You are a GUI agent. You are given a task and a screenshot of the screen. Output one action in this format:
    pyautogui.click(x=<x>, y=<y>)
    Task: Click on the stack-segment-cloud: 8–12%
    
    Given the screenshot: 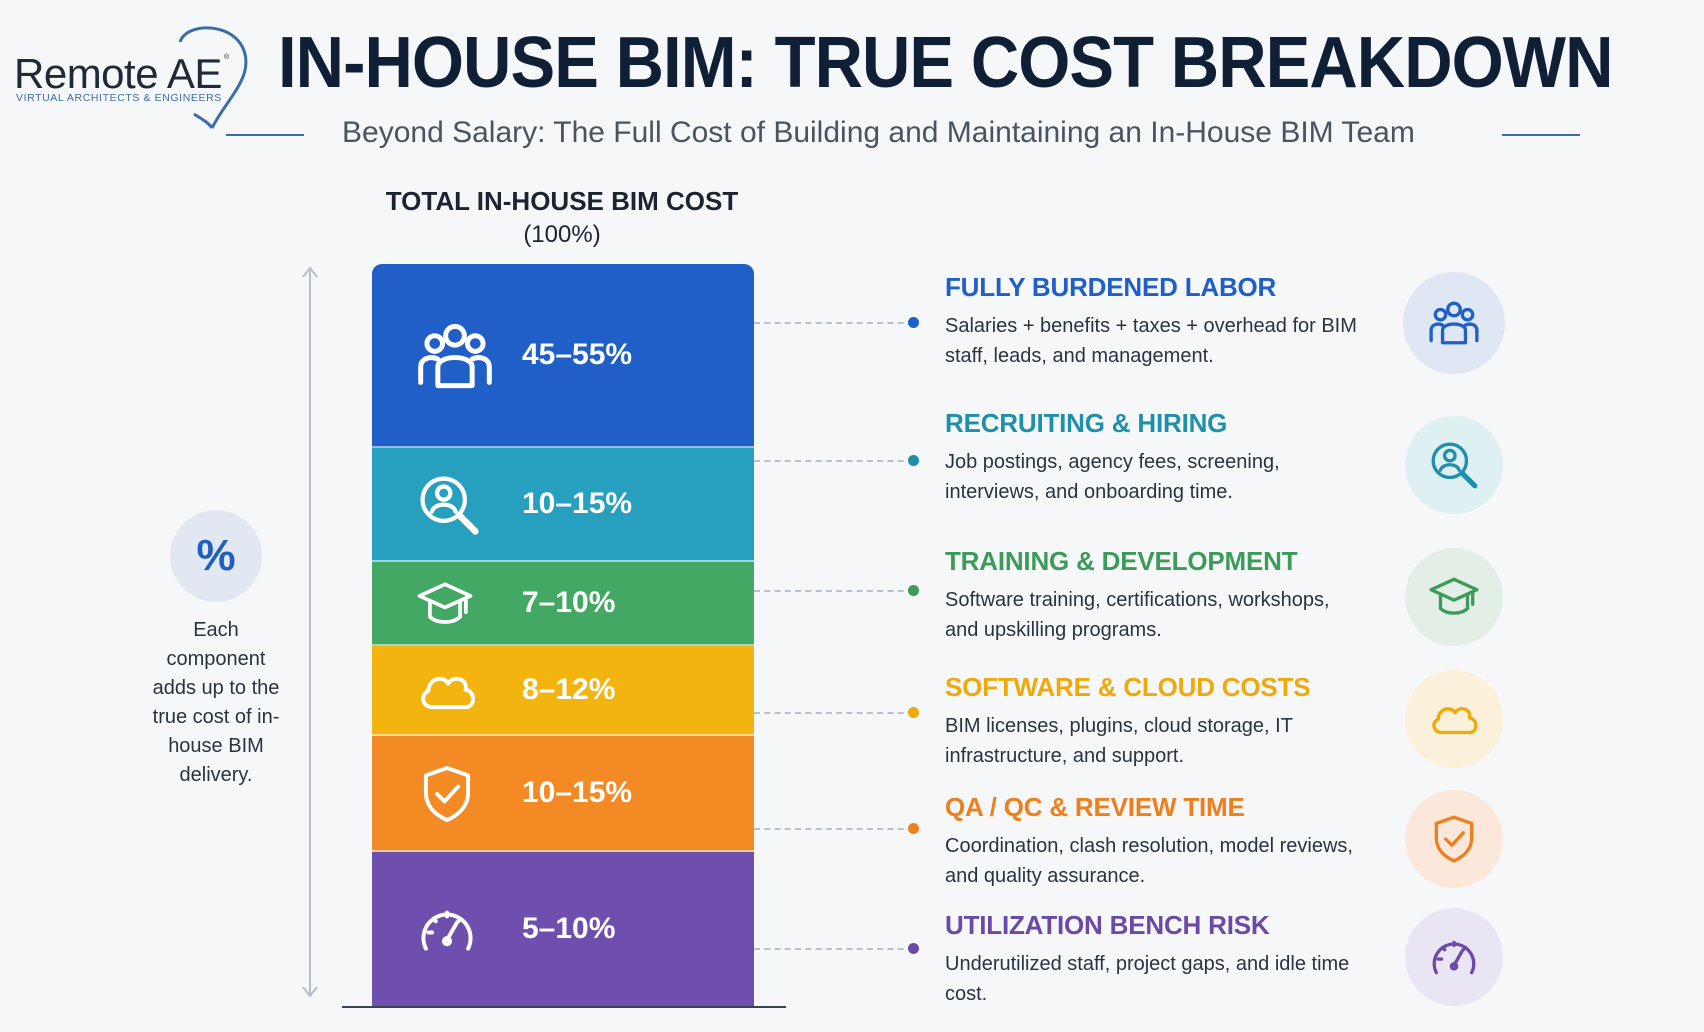 What is the action you would take?
    pyautogui.click(x=563, y=691)
    